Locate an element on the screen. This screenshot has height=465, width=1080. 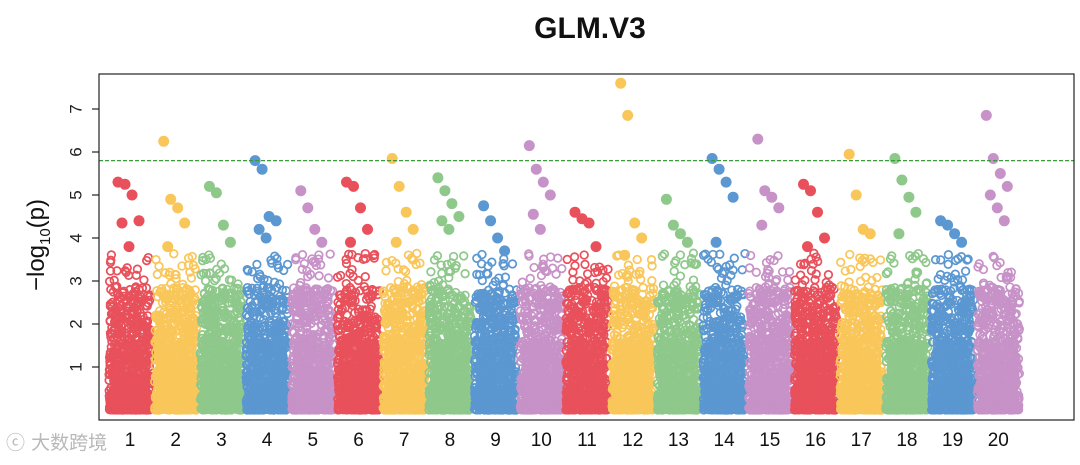
chart-title: GLM.V3 is located at coordinates (590, 28).